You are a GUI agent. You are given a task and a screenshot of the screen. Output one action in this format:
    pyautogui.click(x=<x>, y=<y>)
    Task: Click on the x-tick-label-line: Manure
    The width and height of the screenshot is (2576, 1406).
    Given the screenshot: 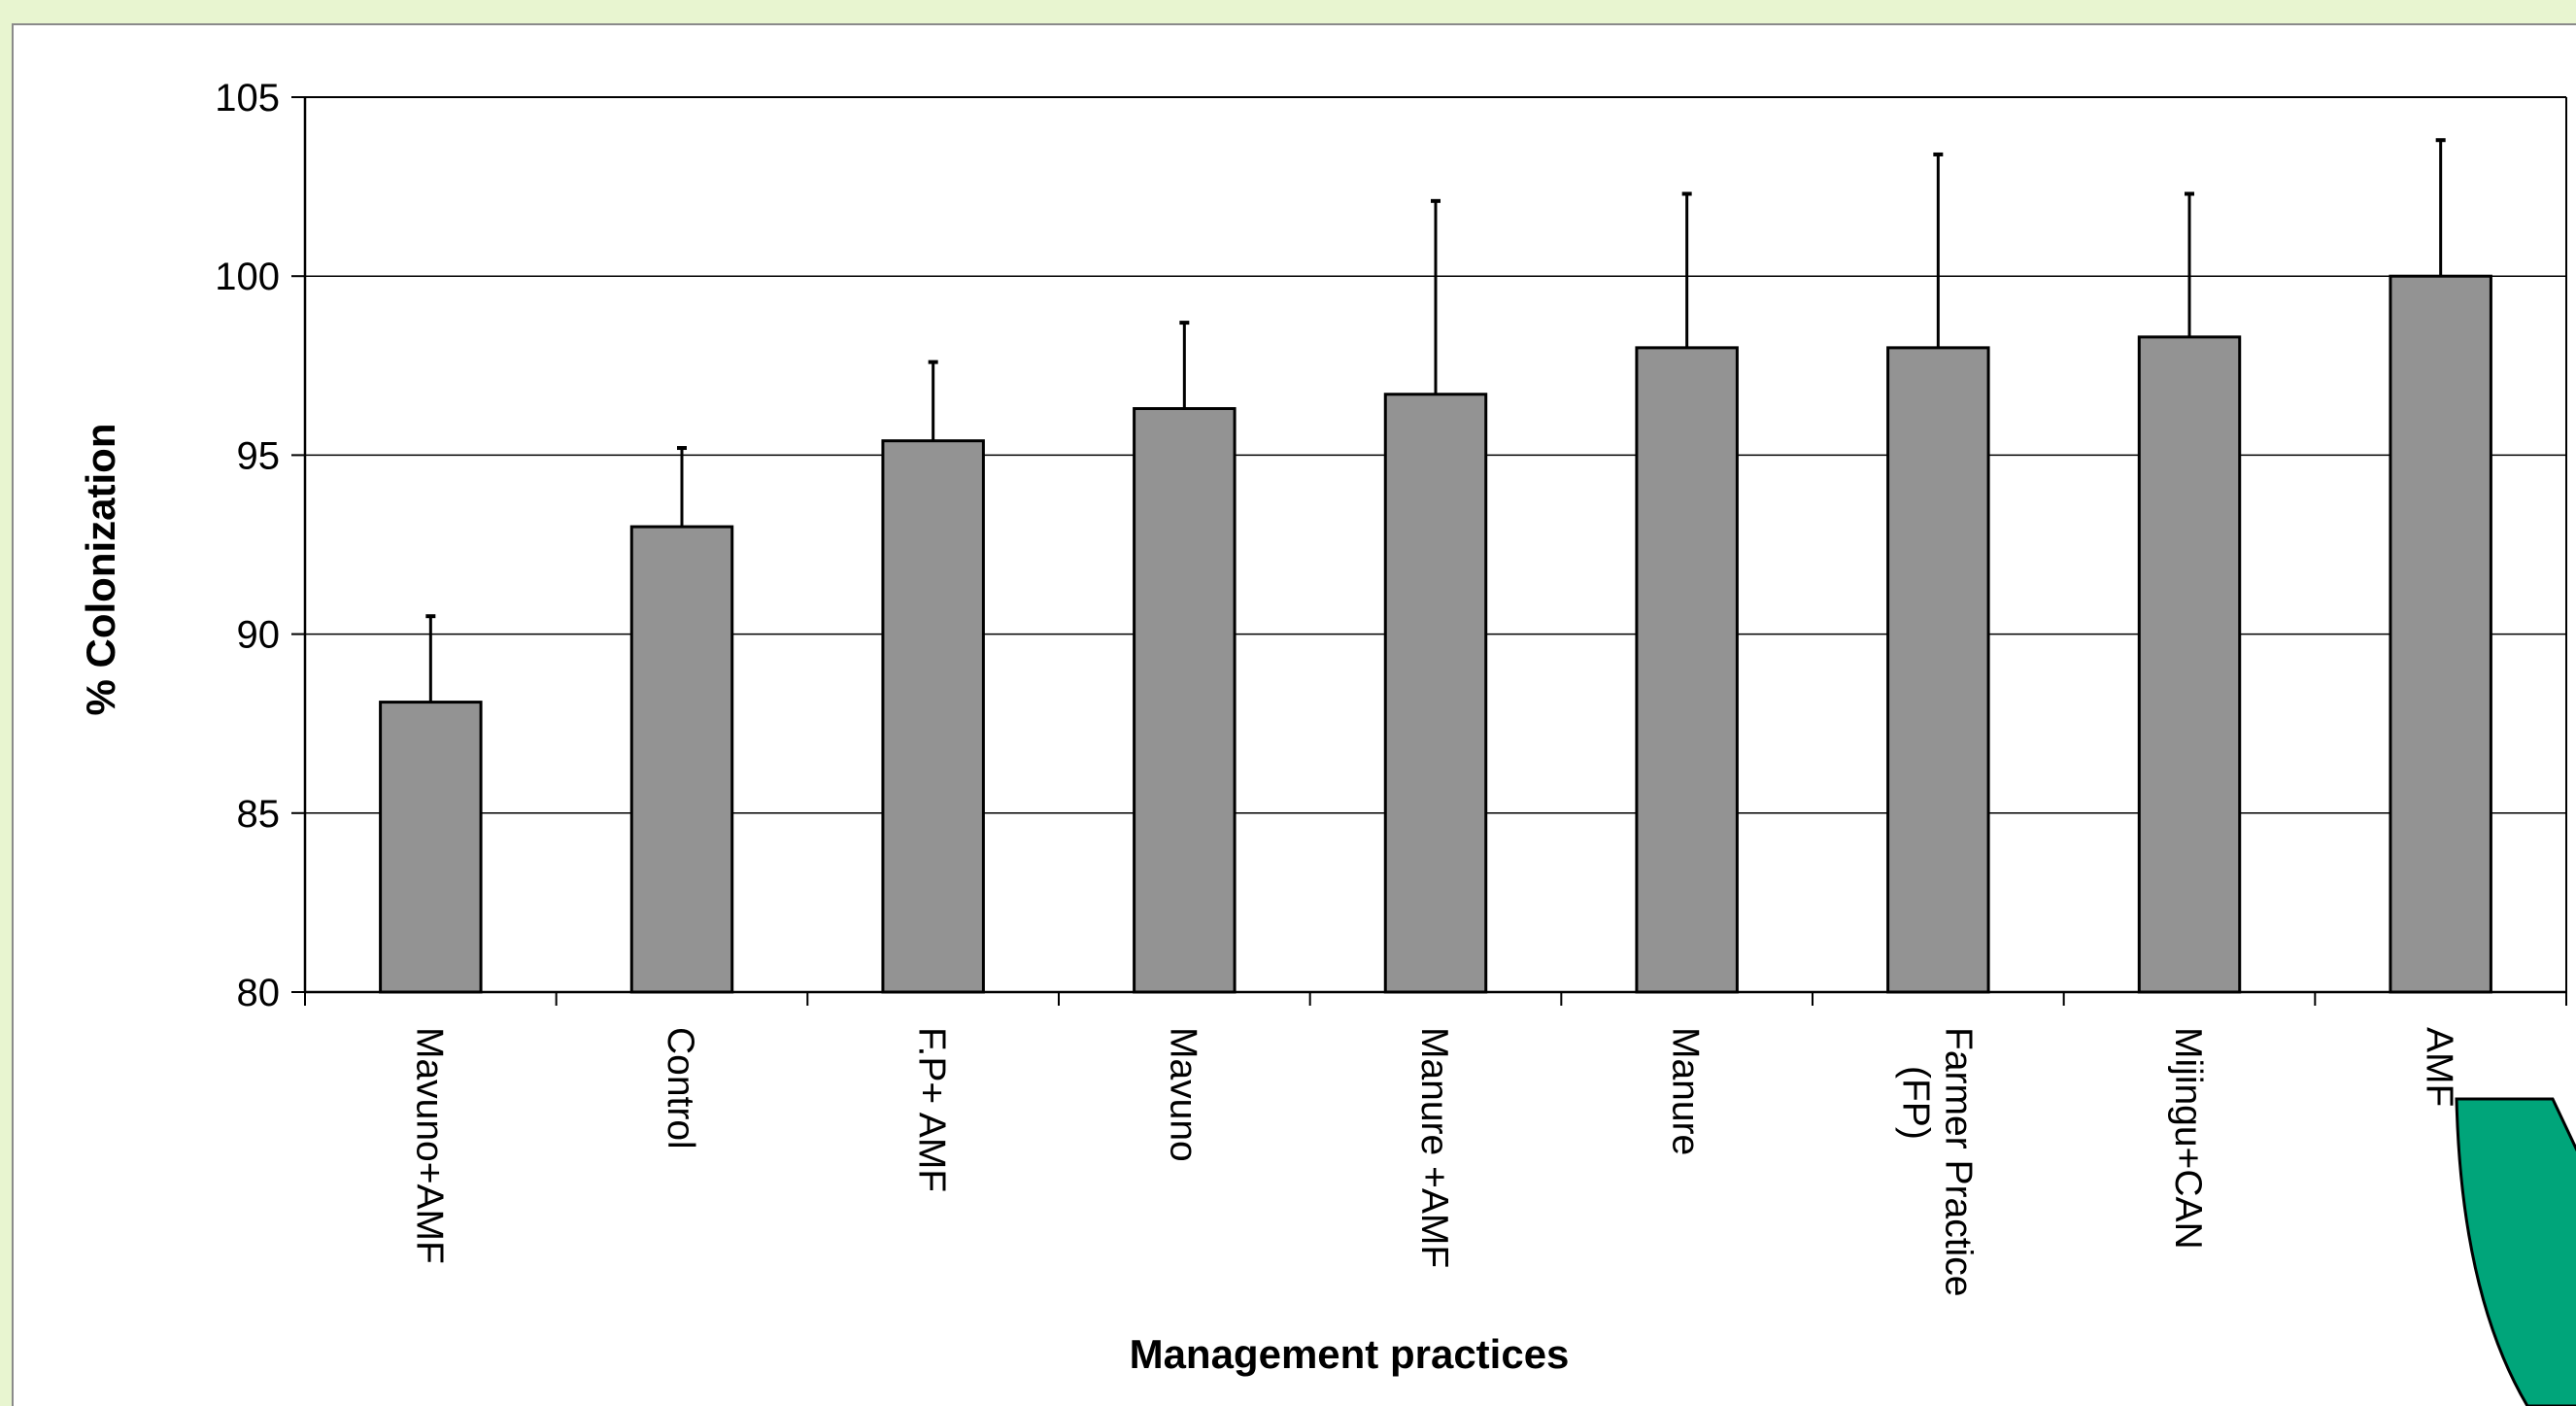 What is the action you would take?
    pyautogui.click(x=1686, y=1091)
    